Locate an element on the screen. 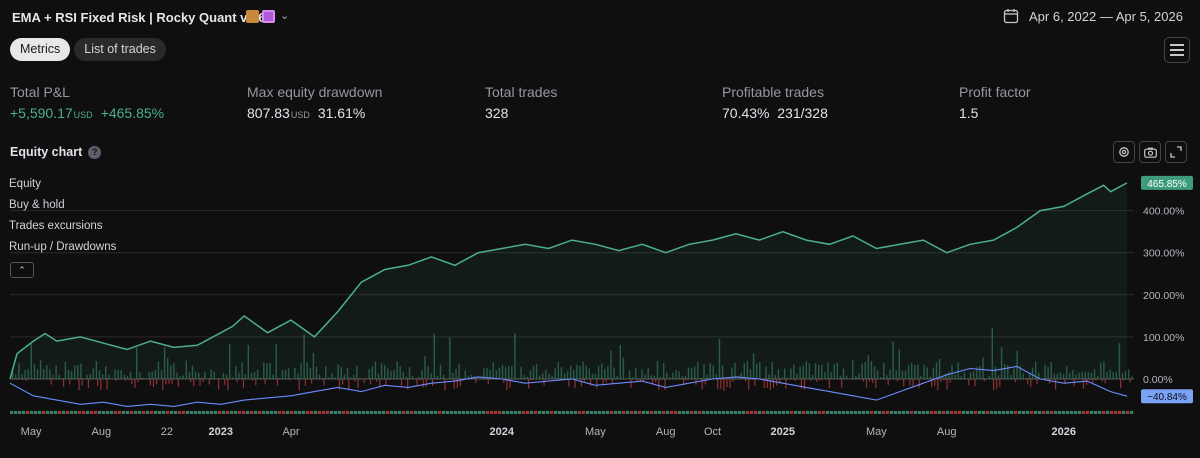 The width and height of the screenshot is (1200, 458). menu-button is located at coordinates (1177, 50).